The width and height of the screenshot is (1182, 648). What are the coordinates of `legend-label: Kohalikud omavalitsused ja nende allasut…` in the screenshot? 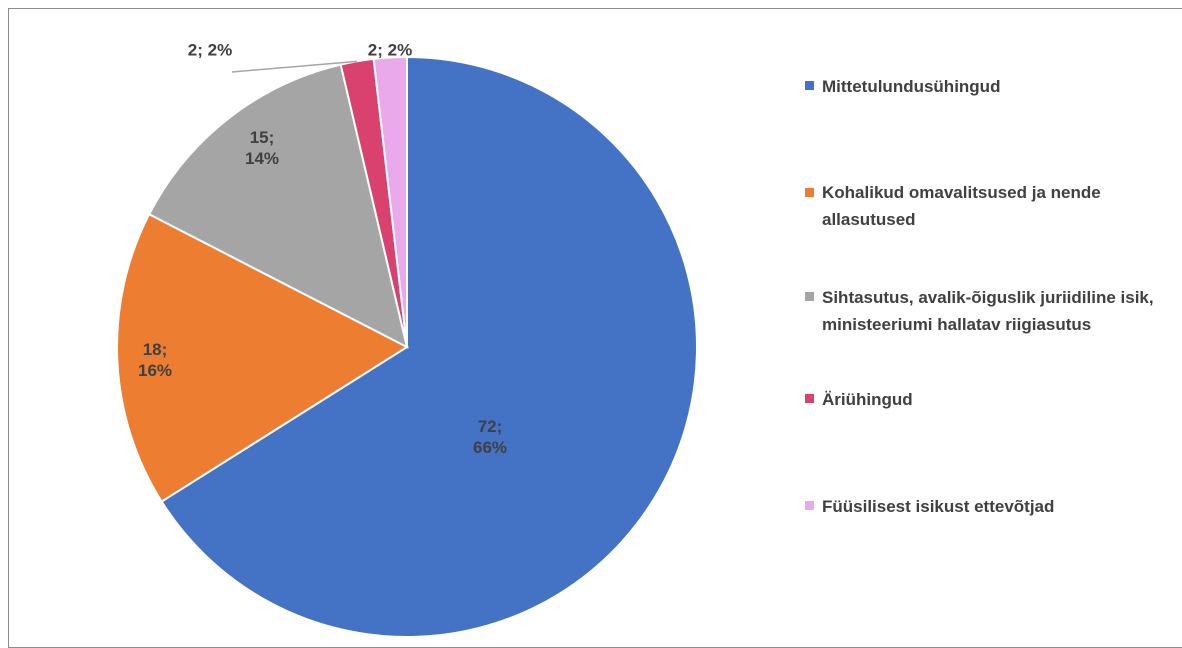 It's located at (961, 206).